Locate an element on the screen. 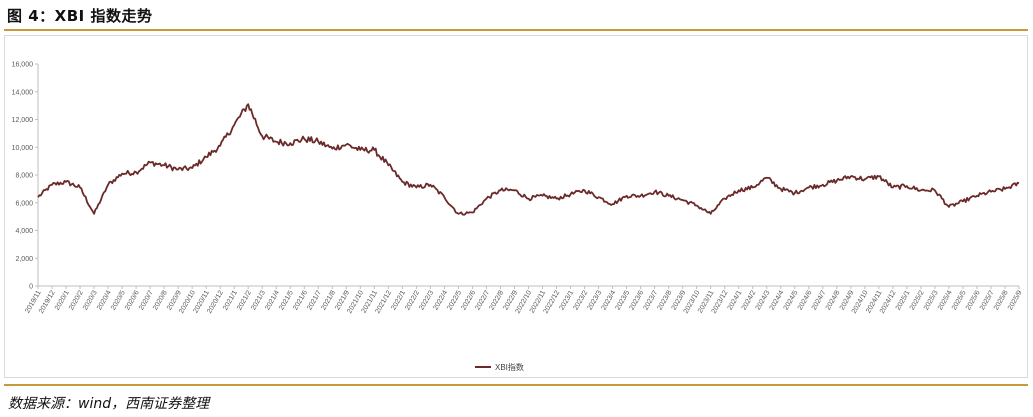  x-tick-label: 2025/9 is located at coordinates (1015, 300).